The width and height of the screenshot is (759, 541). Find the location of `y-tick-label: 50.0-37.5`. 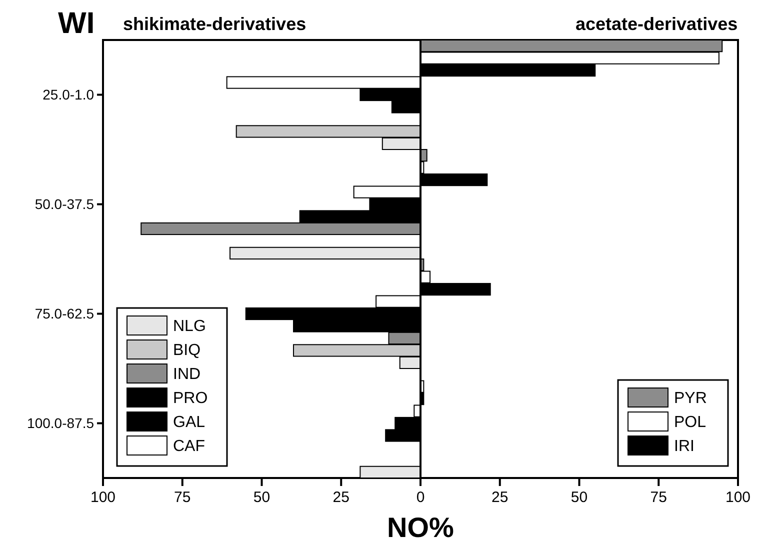

y-tick-label: 50.0-37.5 is located at coordinates (64, 204).